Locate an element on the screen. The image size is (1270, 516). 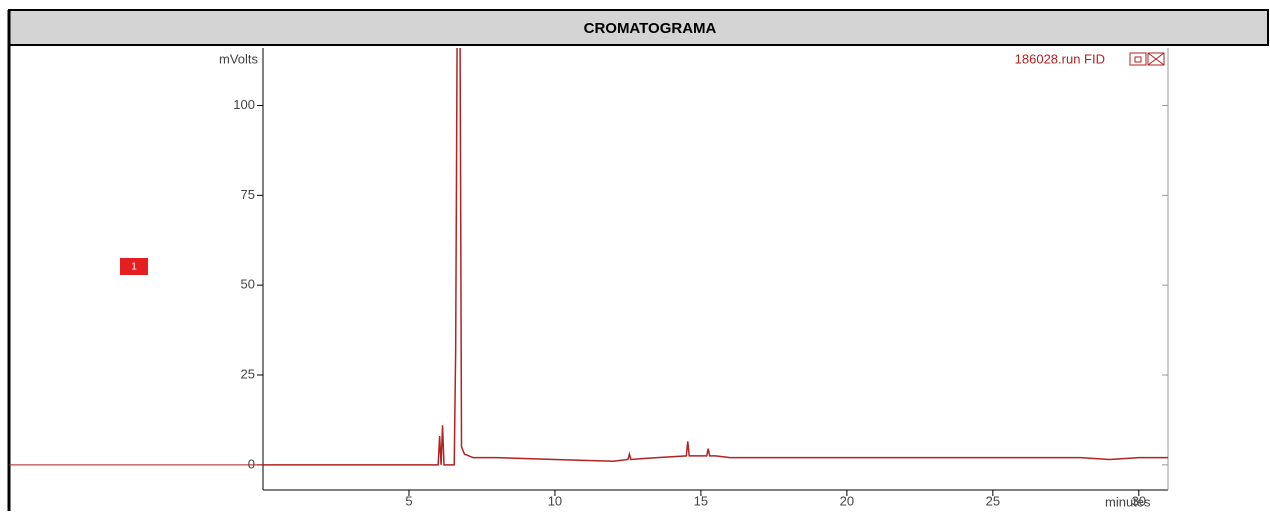
y-axis-label: mVolts is located at coordinates (239, 58).